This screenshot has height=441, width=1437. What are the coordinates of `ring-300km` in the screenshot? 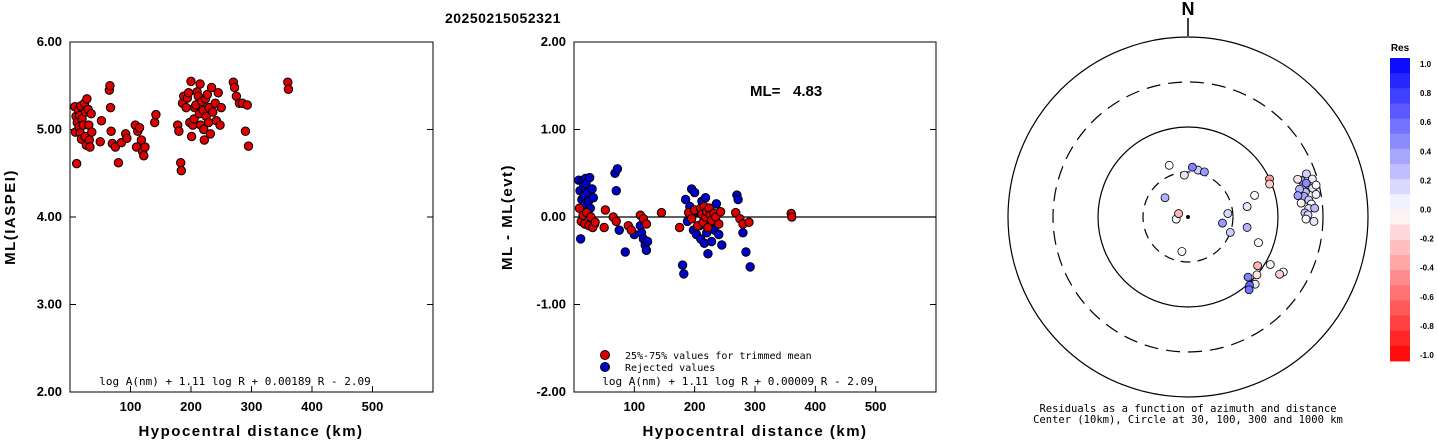 It's located at (1188, 217).